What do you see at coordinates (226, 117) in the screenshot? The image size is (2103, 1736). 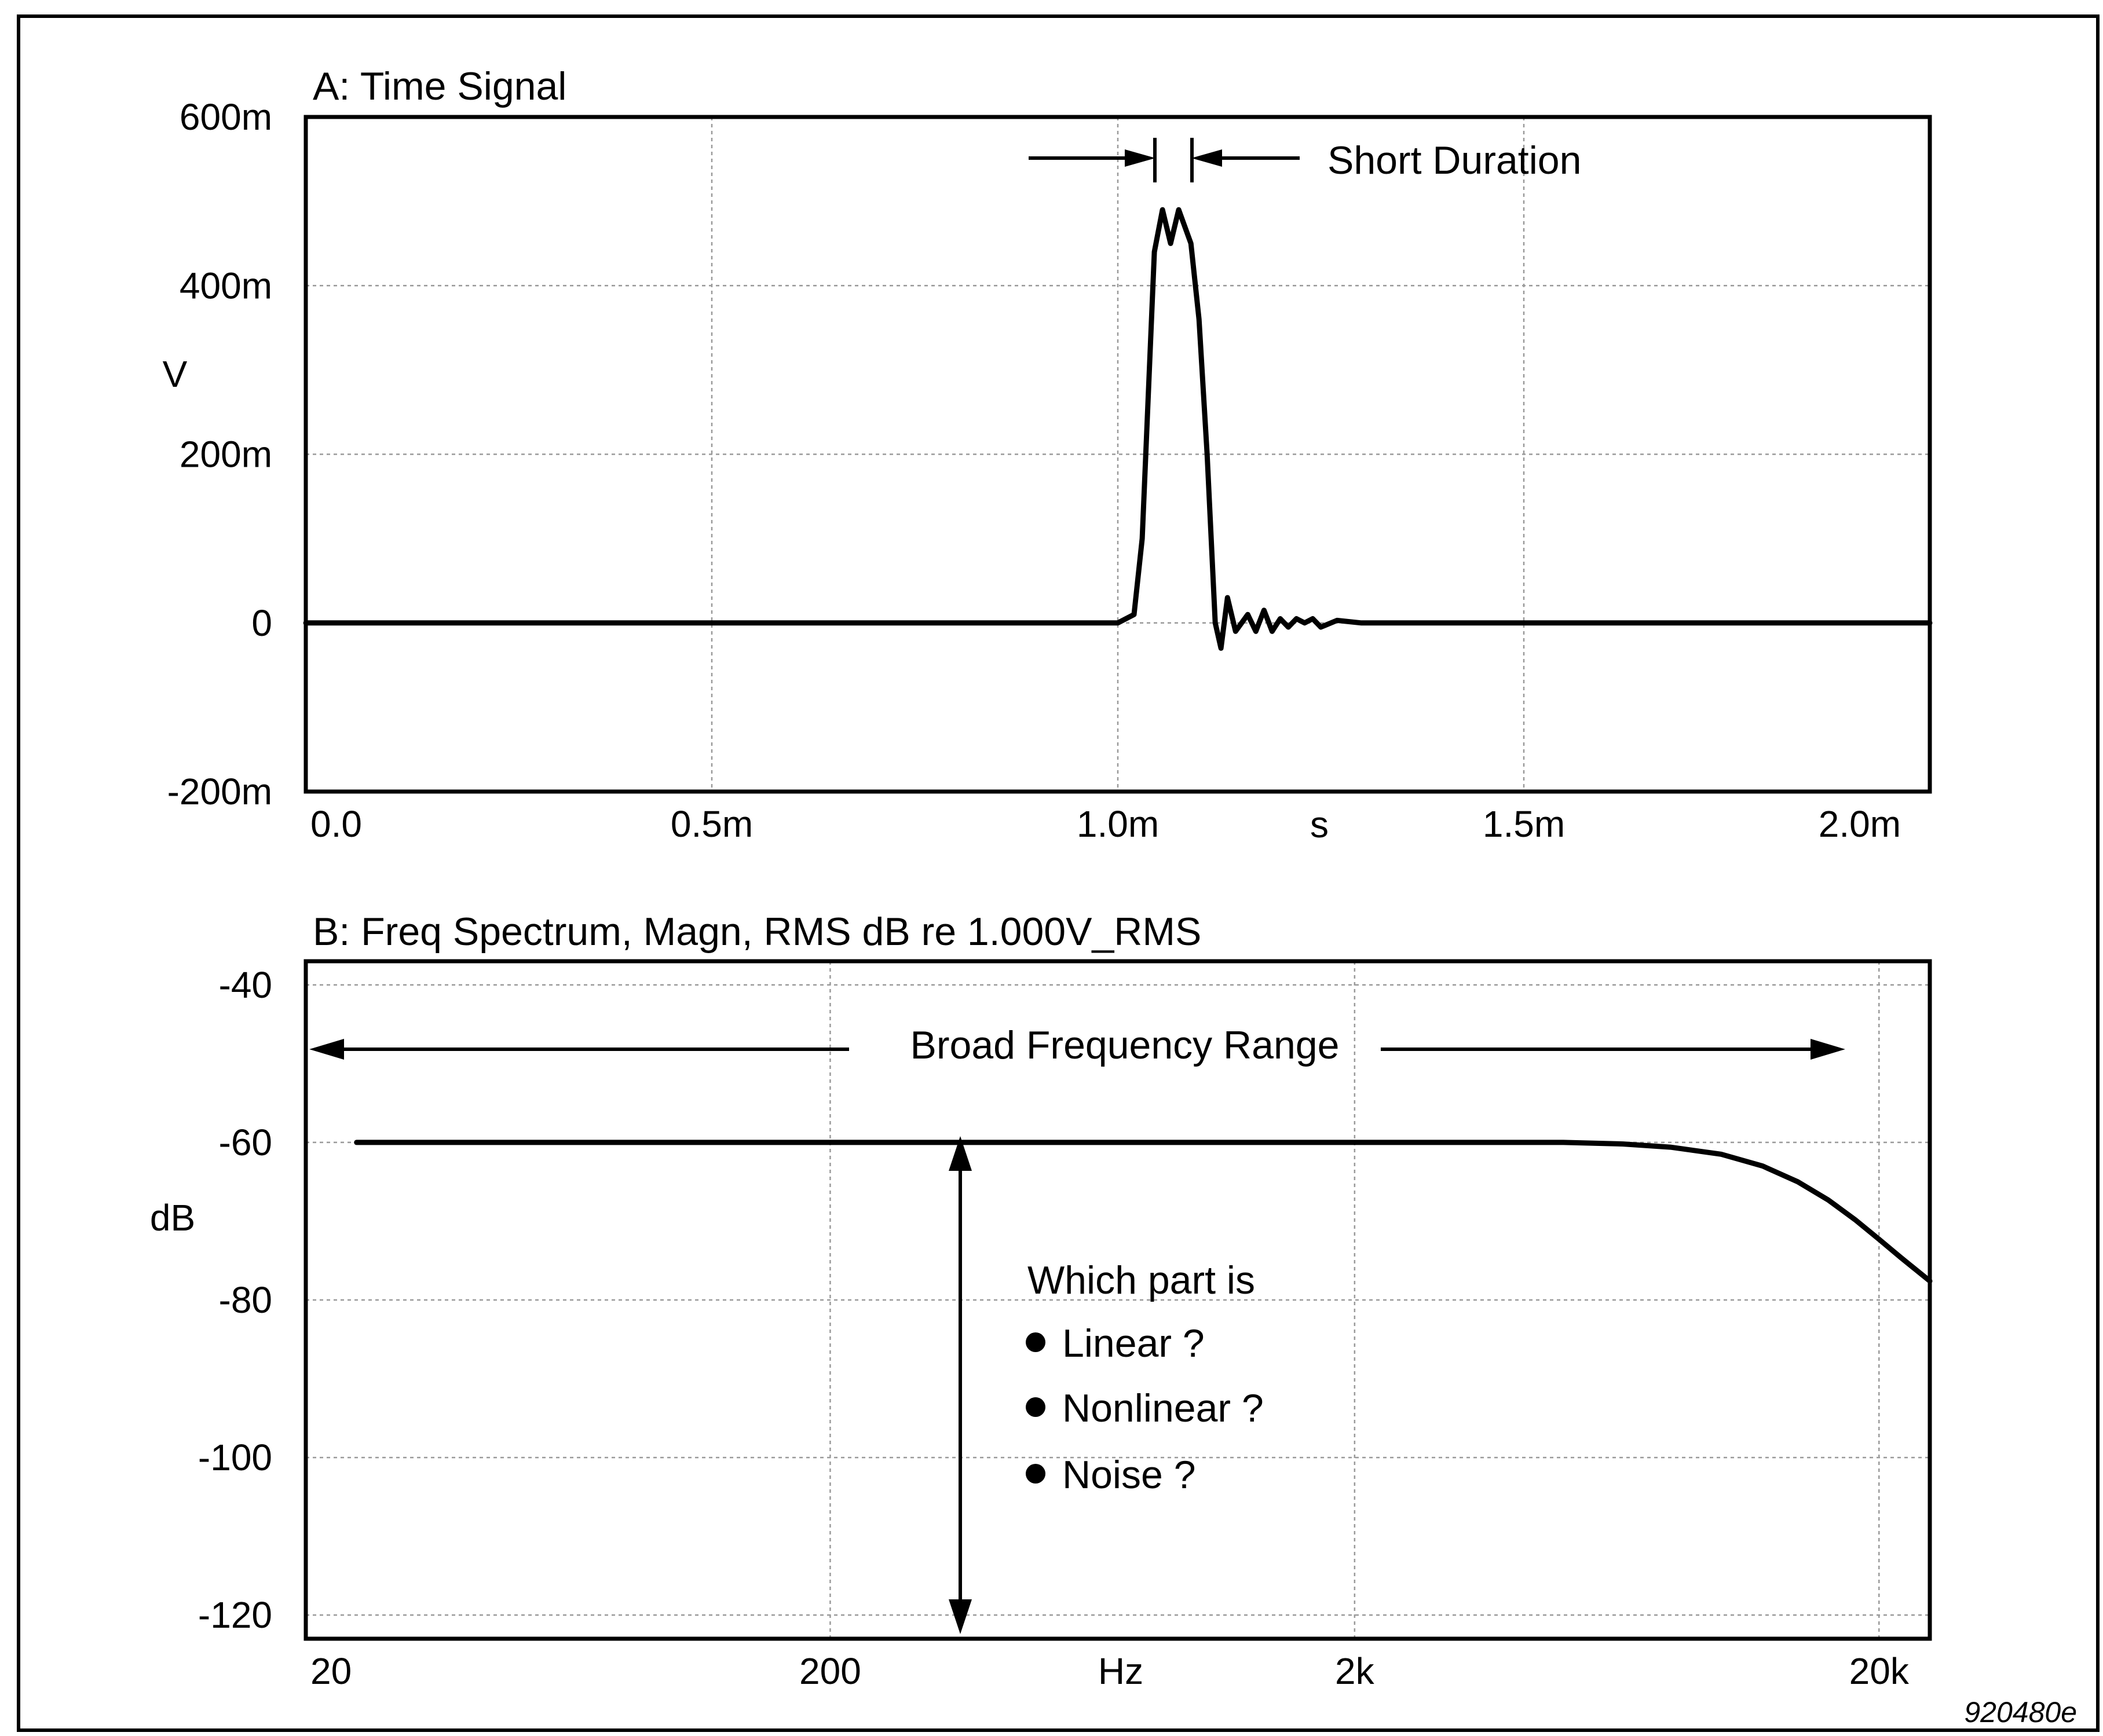 I see `chart-a-y-tick-label: 600m` at bounding box center [226, 117].